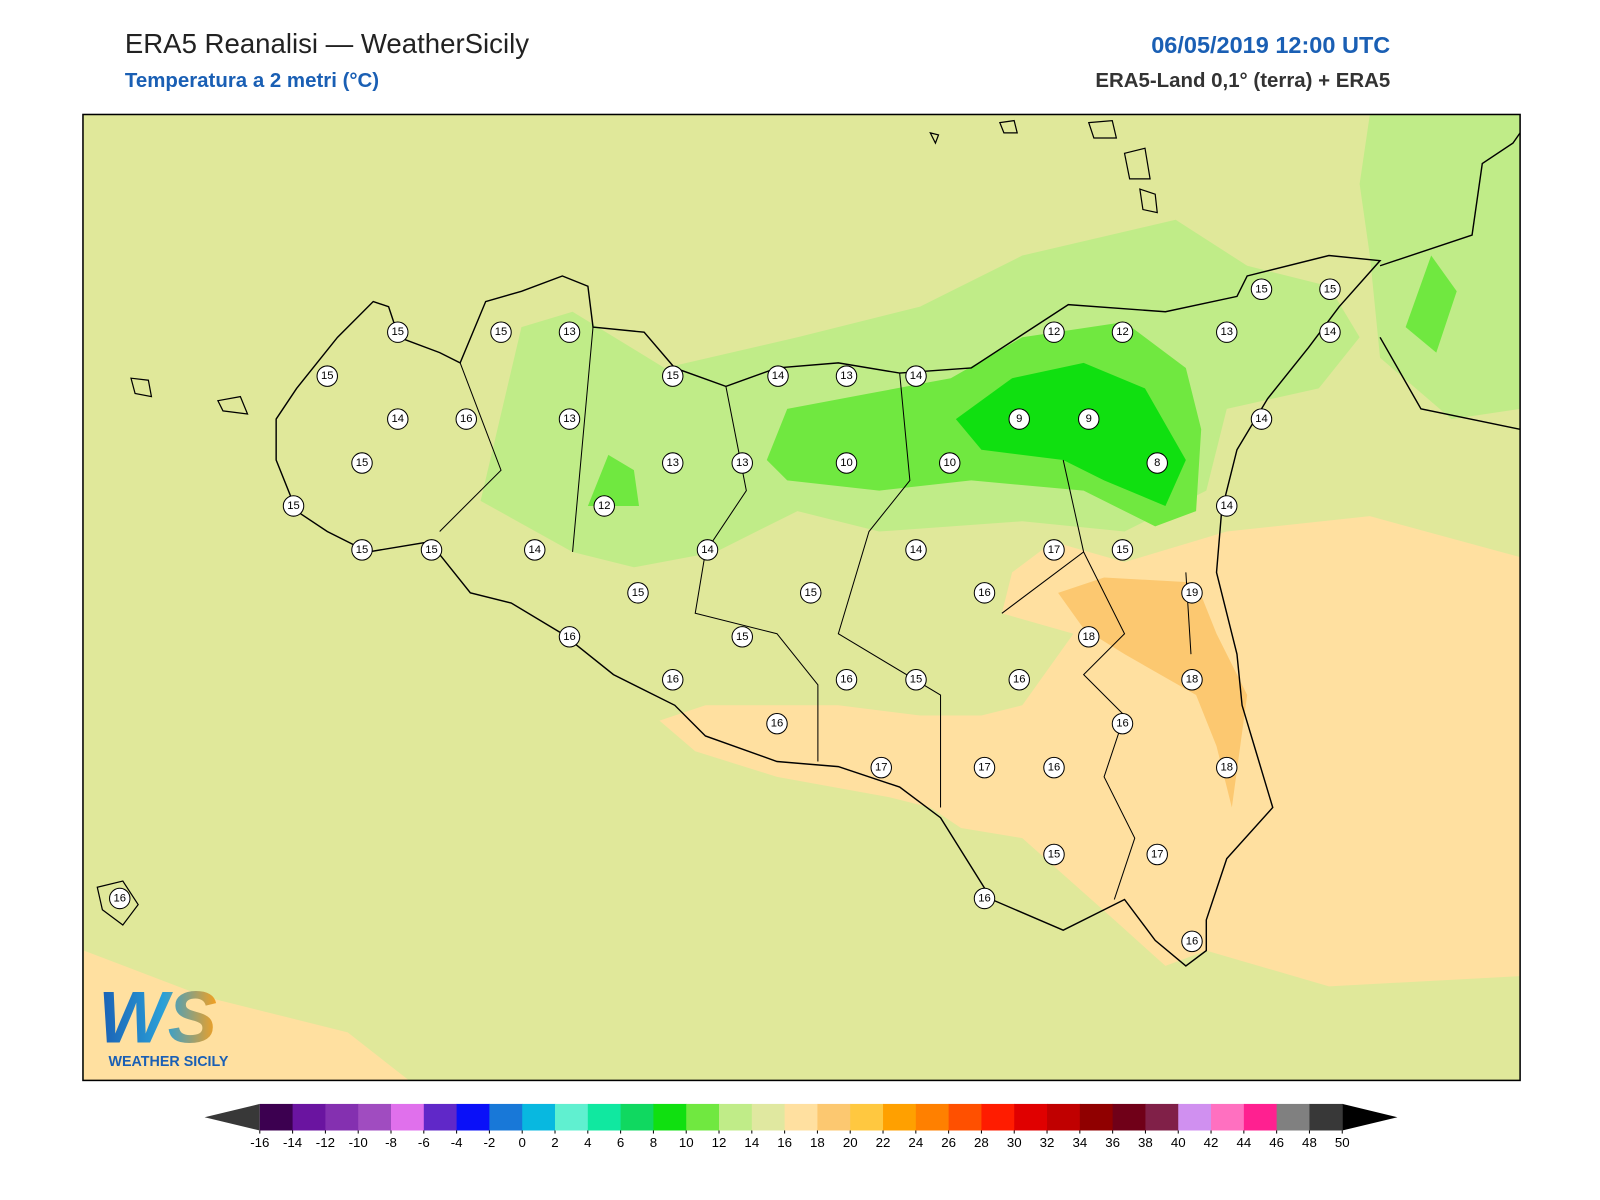 The image size is (1600, 1200). I want to click on colorbar-tick-label: 30, so click(1014, 1142).